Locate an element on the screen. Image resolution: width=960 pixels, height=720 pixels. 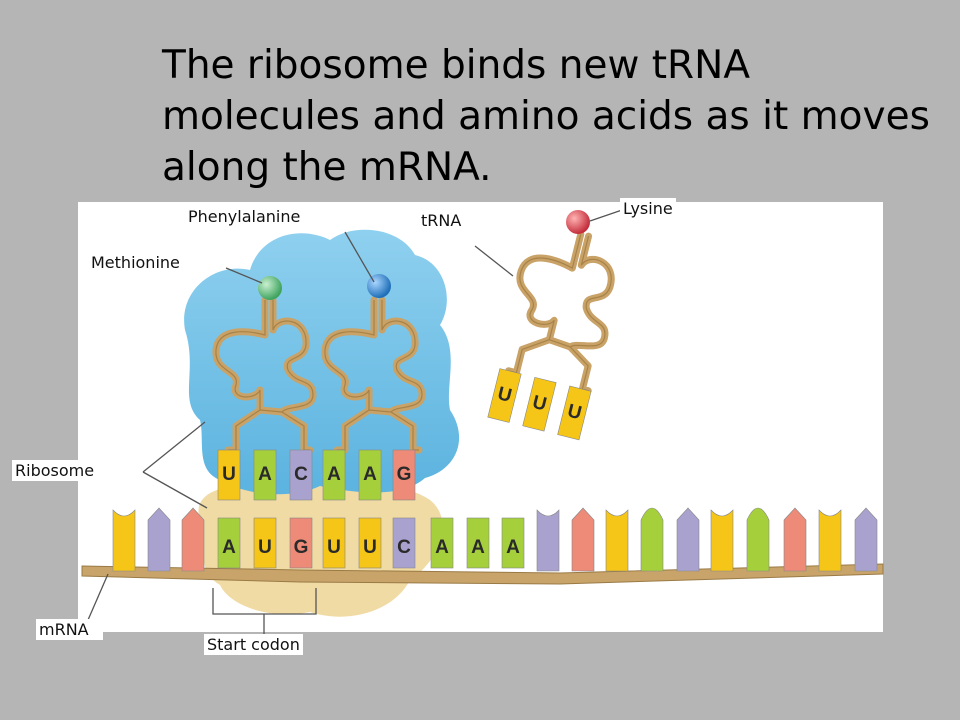
title-line-3: along the mRNA. is located at coordinates (327, 167).